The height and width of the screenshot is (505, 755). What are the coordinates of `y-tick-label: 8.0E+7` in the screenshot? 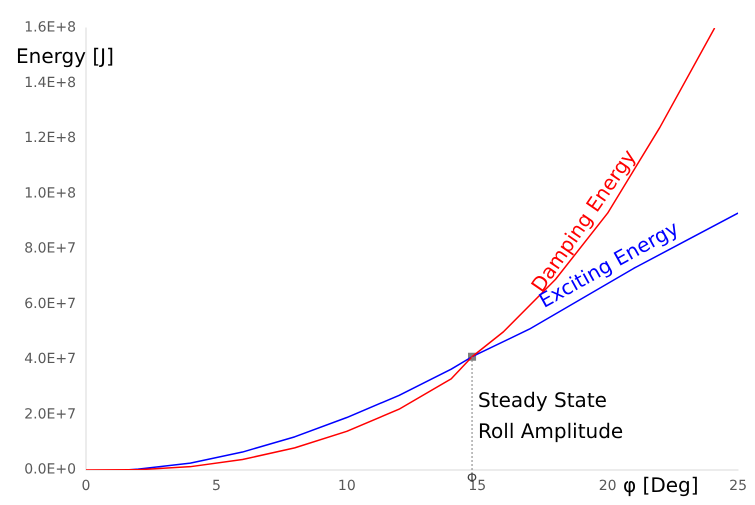 It's located at (50, 248).